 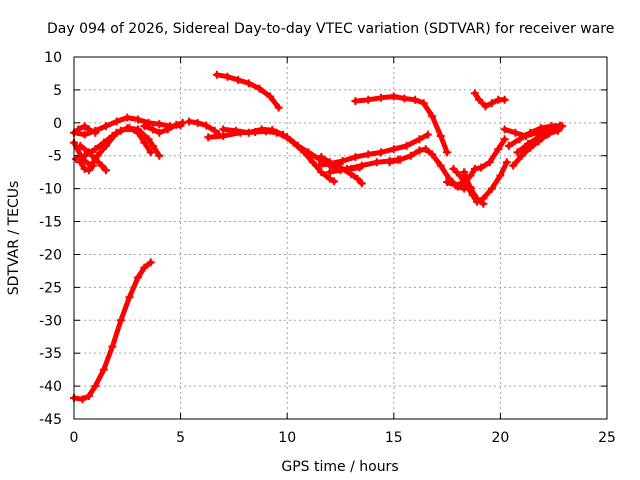 I want to click on x-tick-label: 0, so click(x=74, y=438).